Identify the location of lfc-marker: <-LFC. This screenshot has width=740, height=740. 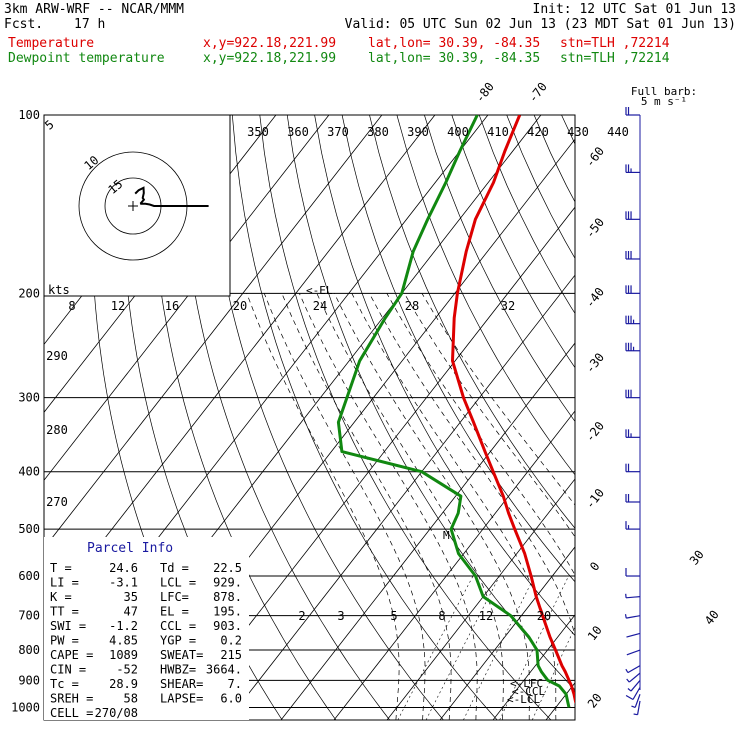
(526, 683).